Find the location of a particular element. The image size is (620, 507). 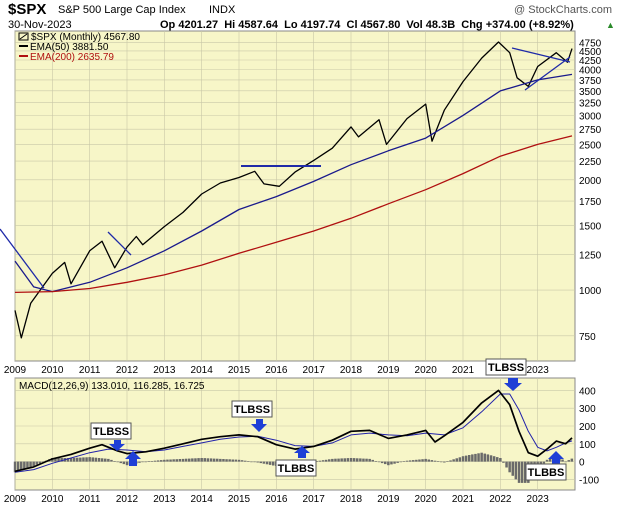

macd-x-tick: 2022 is located at coordinates (500, 499).